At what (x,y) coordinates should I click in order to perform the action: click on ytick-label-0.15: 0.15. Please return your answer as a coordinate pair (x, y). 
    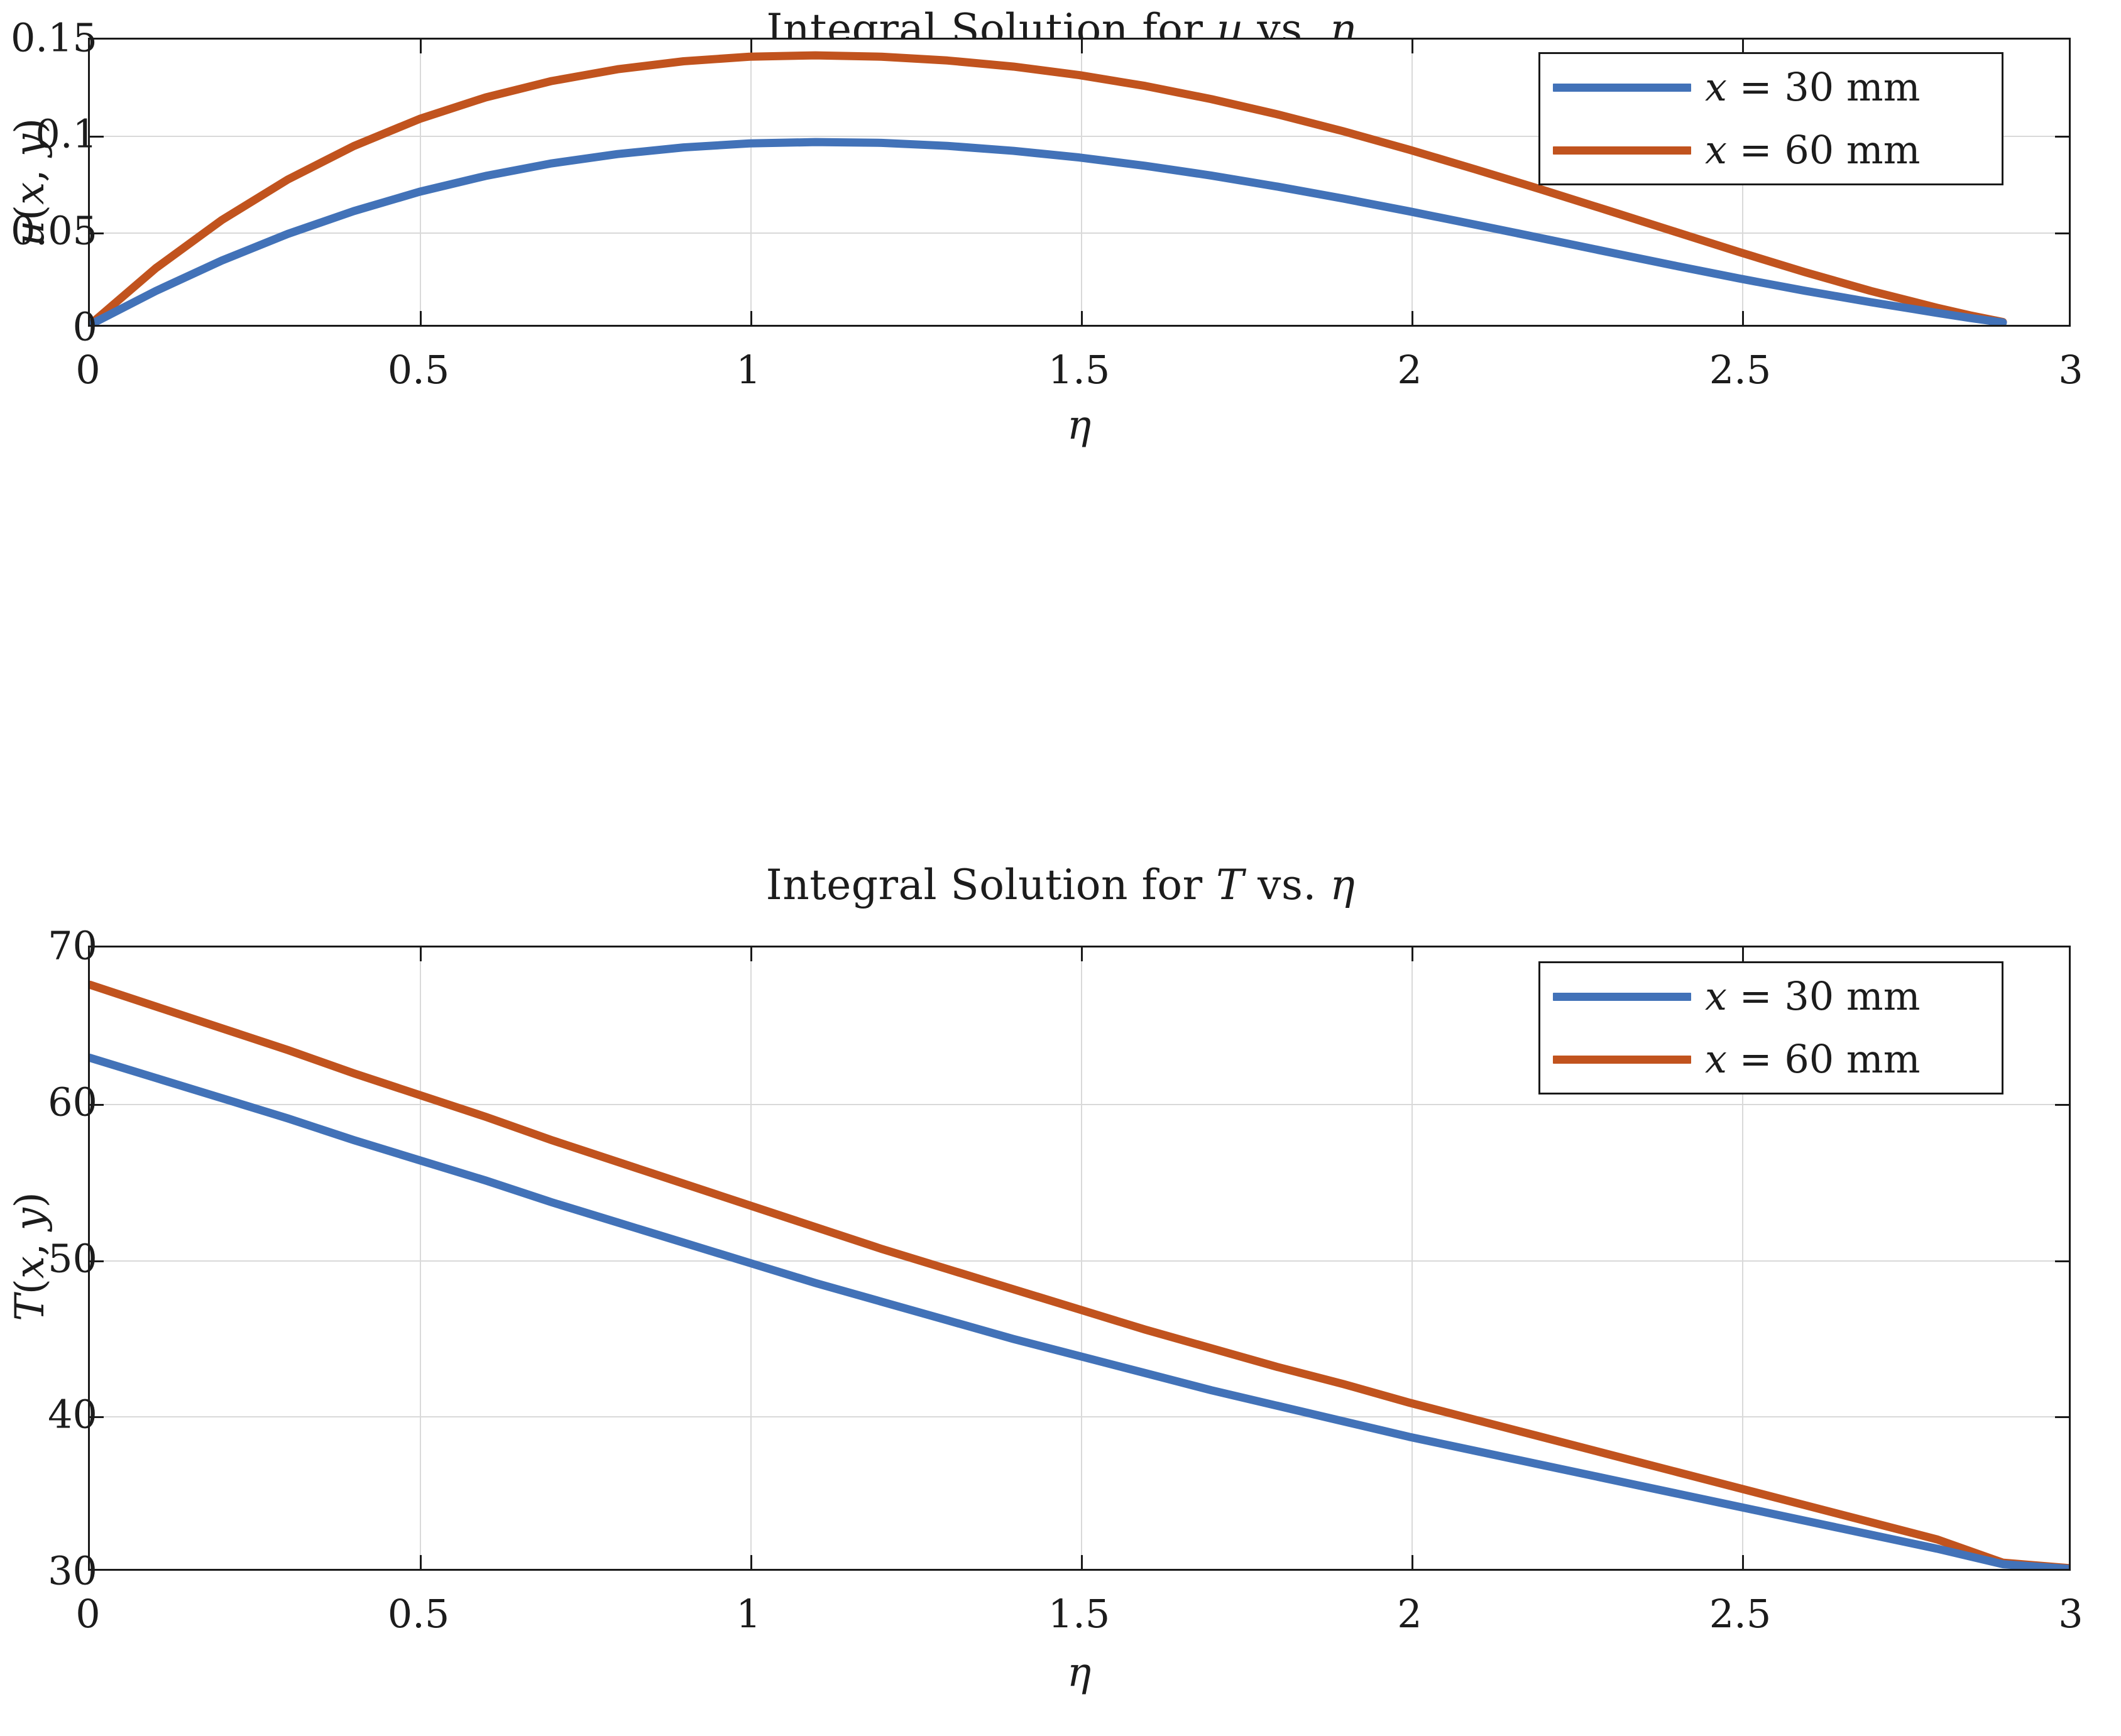
    Looking at the image, I should click on (53, 37).